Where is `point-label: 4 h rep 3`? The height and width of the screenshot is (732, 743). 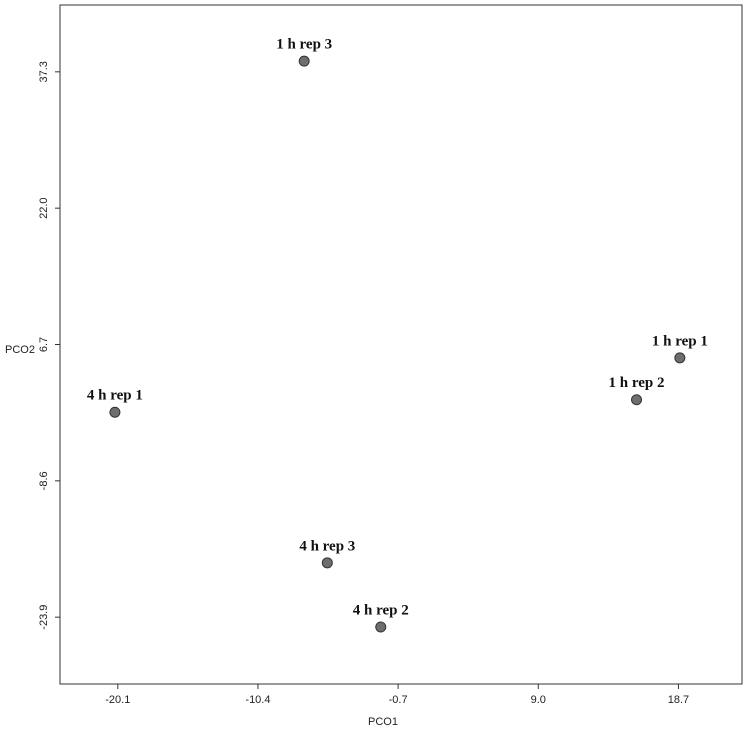
point-label: 4 h rep 3 is located at coordinates (327, 546).